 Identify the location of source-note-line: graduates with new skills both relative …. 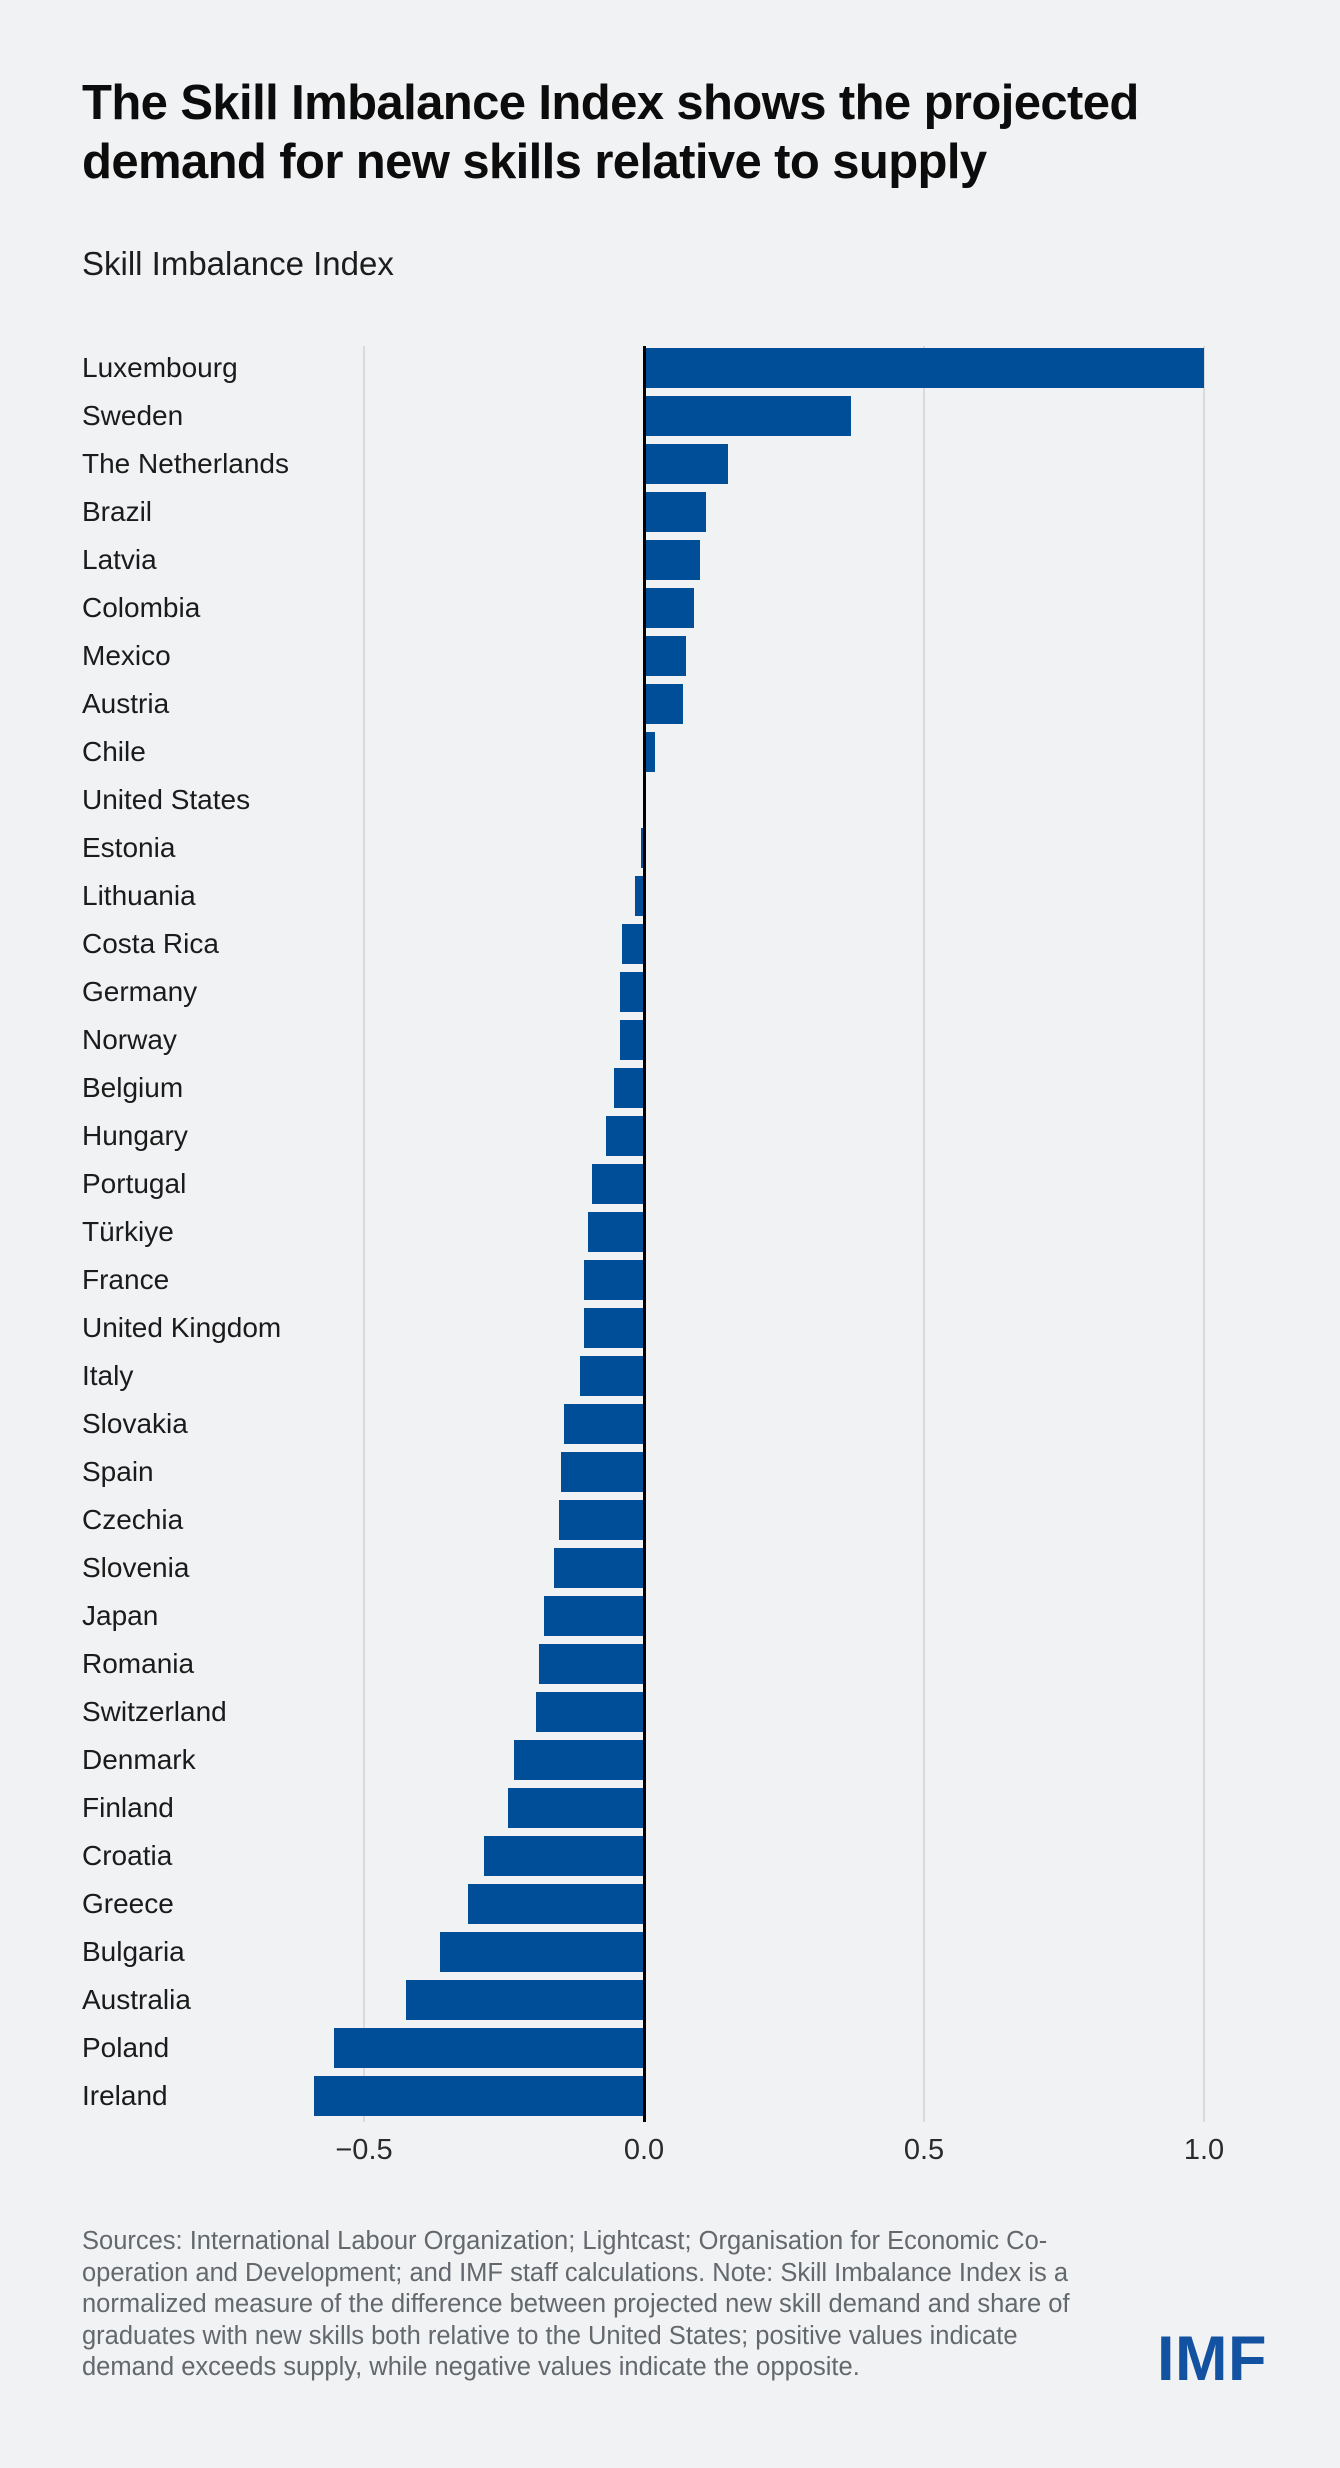
(550, 2335).